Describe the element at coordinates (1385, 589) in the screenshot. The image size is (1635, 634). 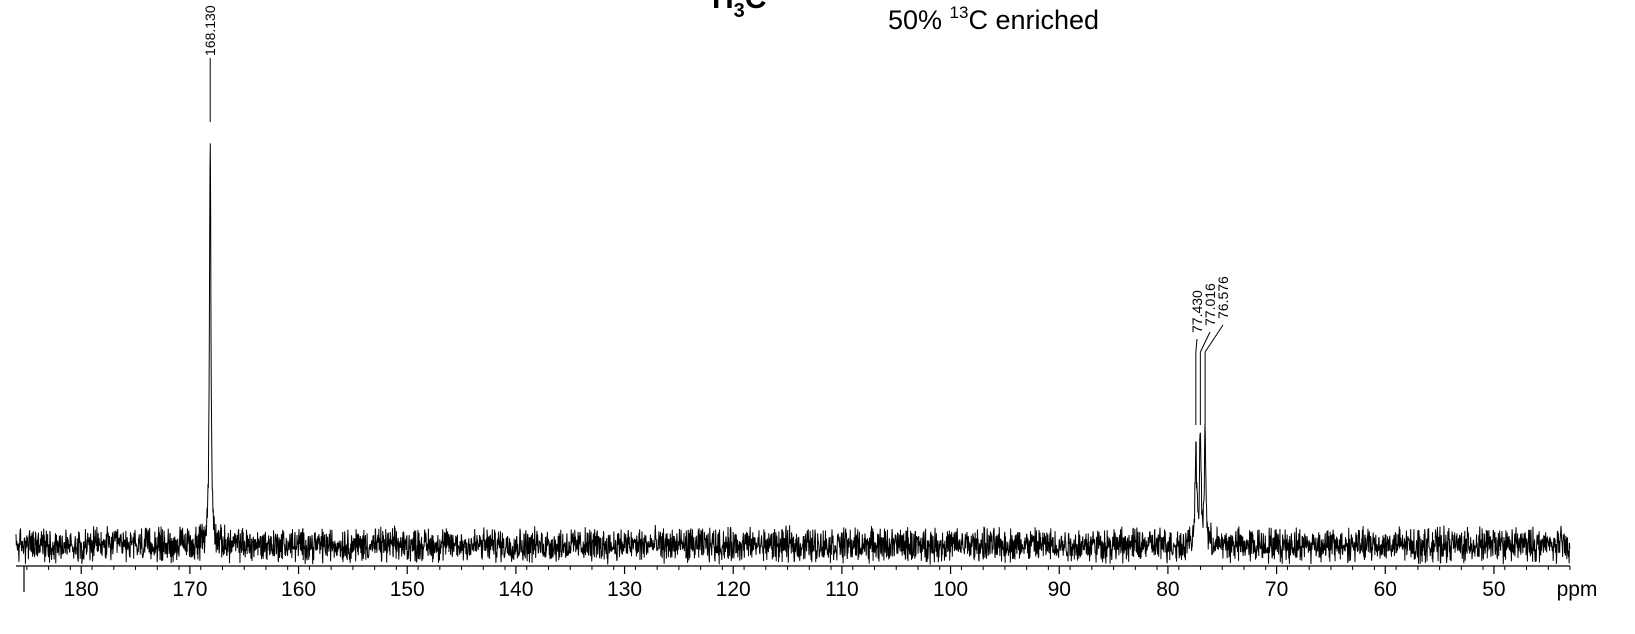
I see `x-tick-label: 60` at that location.